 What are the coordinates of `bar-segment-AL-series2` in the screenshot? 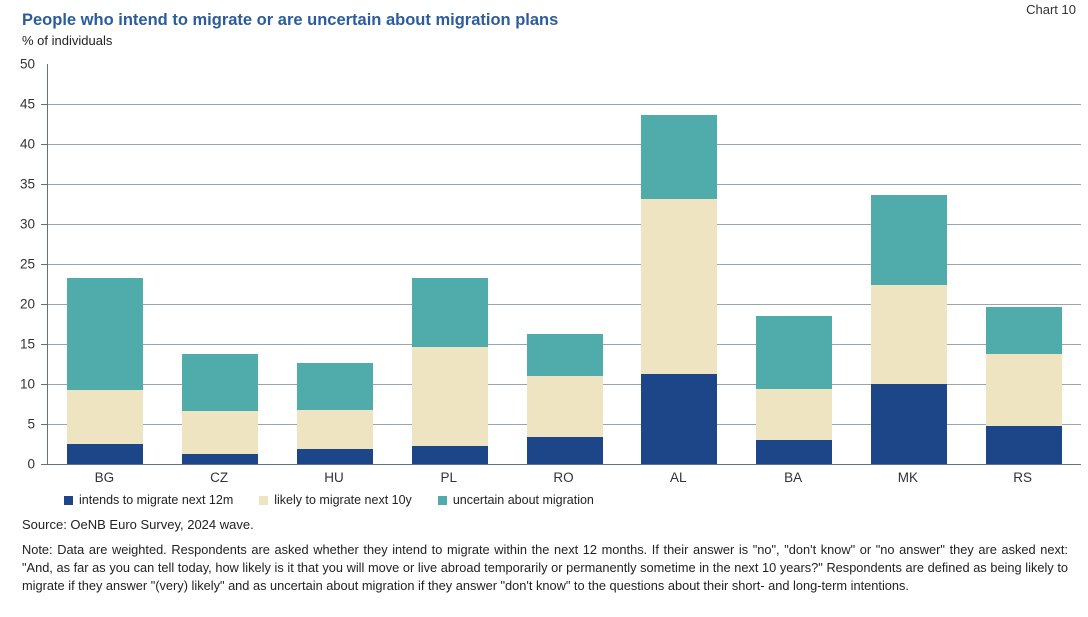 It's located at (679, 157).